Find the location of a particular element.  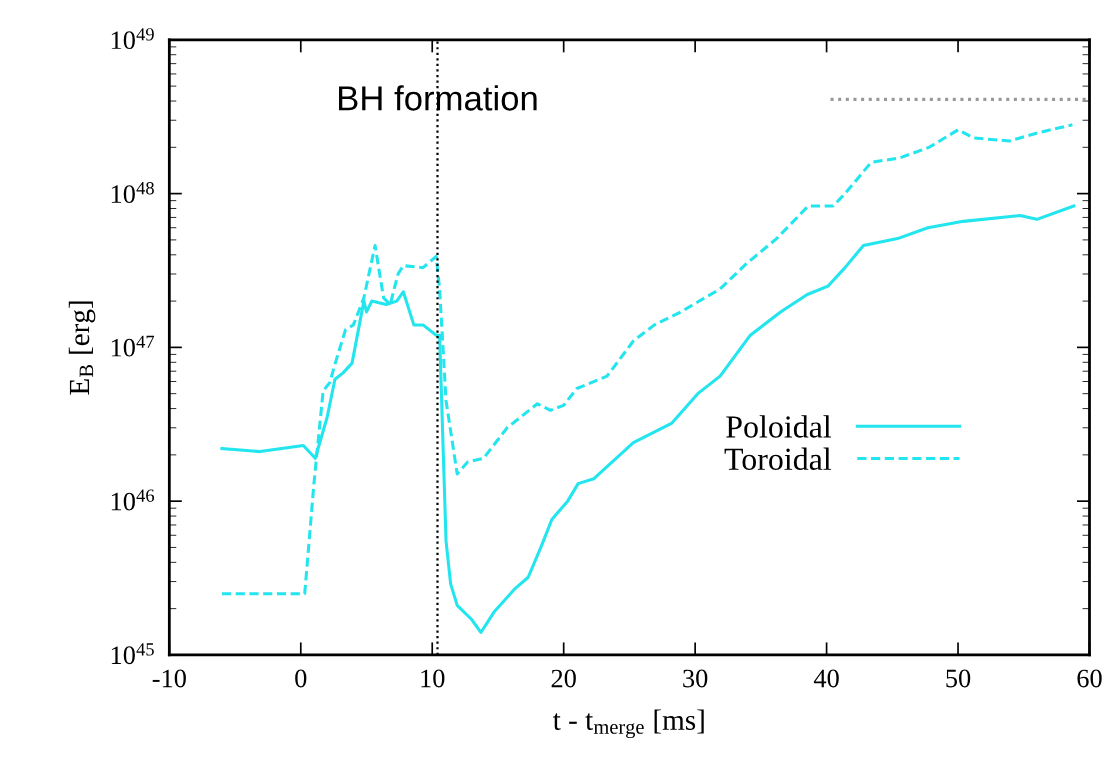

x-tick-label: 50 is located at coordinates (958, 678).